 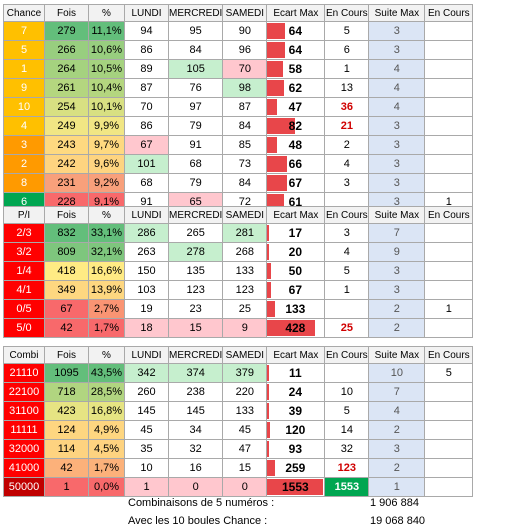 What do you see at coordinates (24, 290) in the screenshot?
I see `row-key: 4/1` at bounding box center [24, 290].